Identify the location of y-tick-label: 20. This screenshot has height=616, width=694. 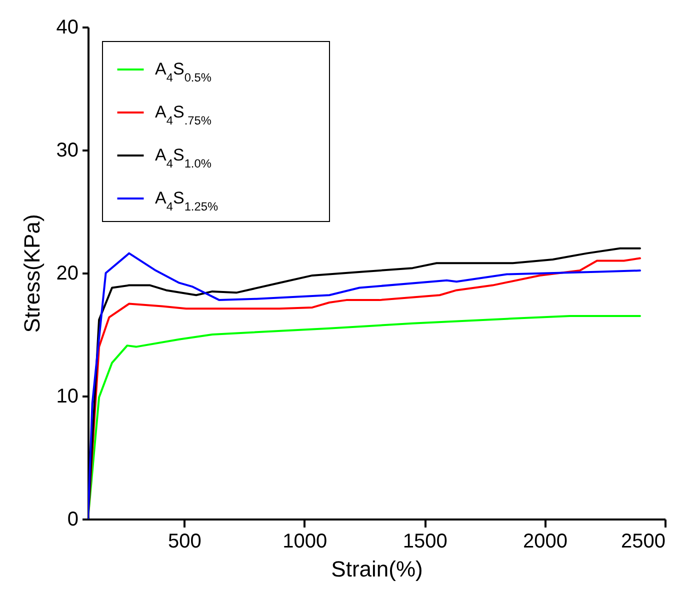
(67, 273).